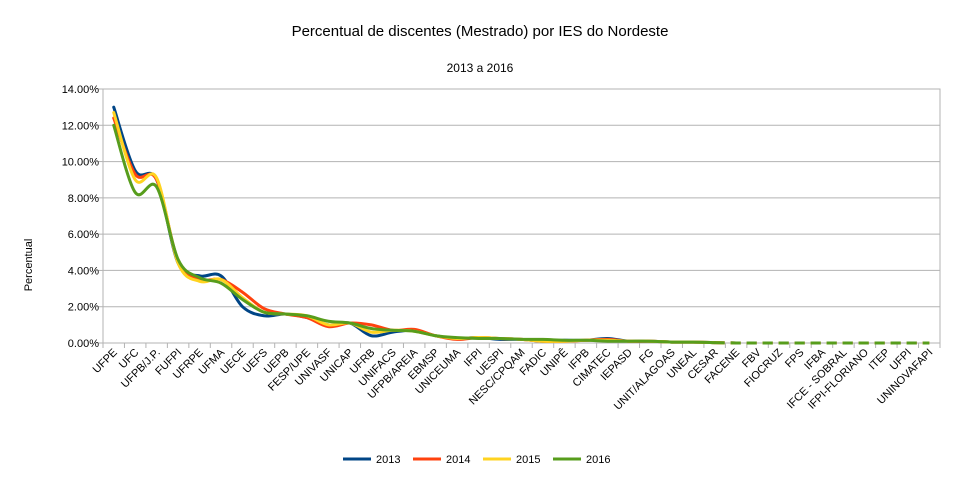 The height and width of the screenshot is (477, 960). What do you see at coordinates (795, 359) in the screenshot?
I see `x-tick-label: FPS` at bounding box center [795, 359].